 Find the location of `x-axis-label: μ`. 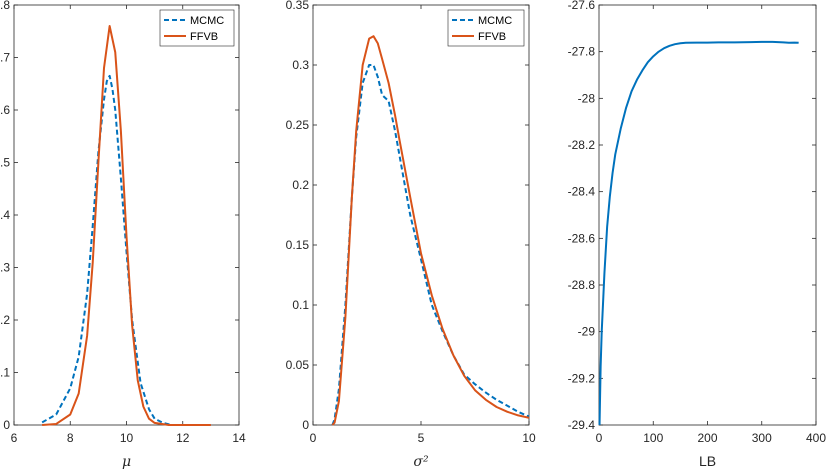

x-axis-label: μ is located at coordinates (126, 462).